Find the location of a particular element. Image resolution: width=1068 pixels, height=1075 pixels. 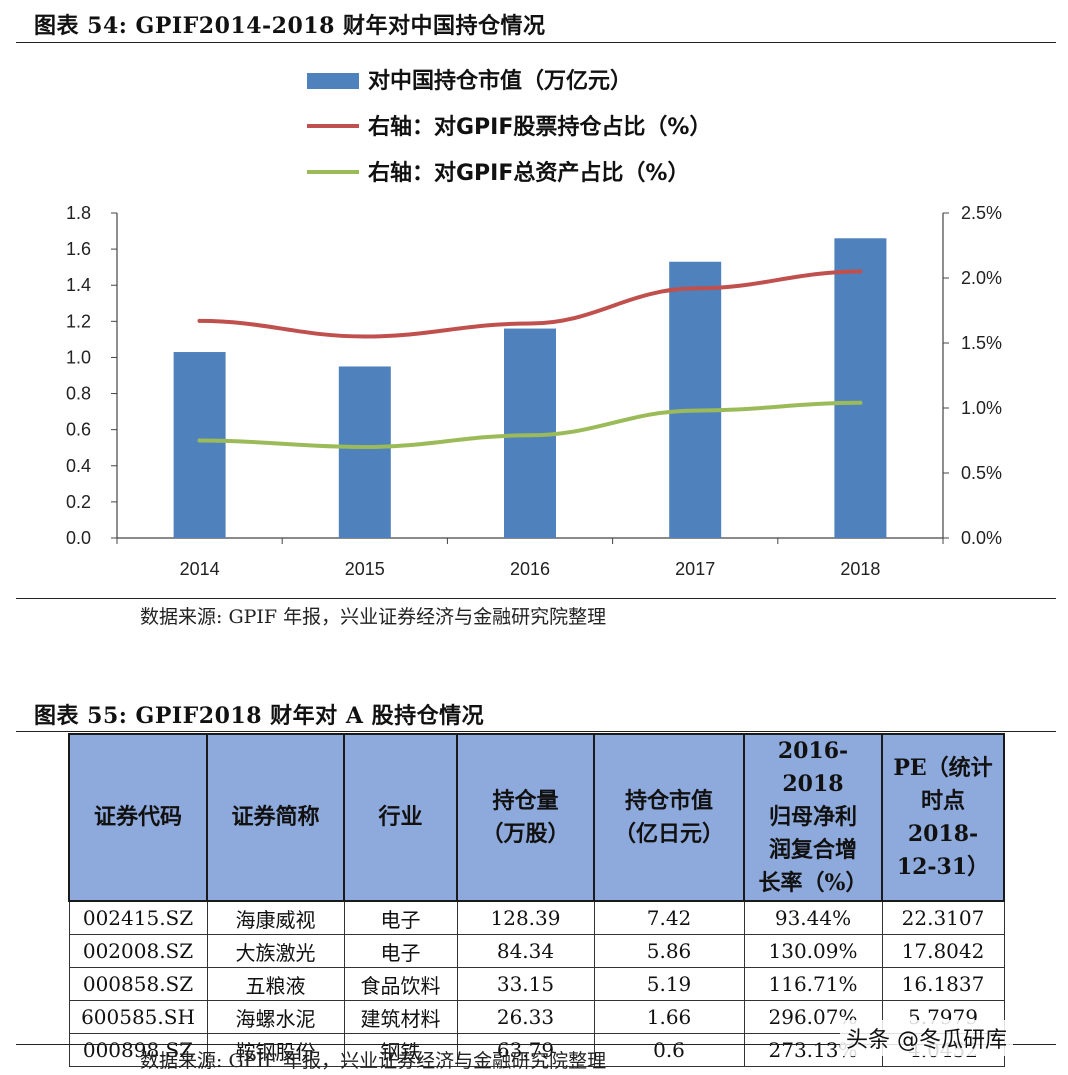

column-header-line: 证券代码 is located at coordinates (137, 817).